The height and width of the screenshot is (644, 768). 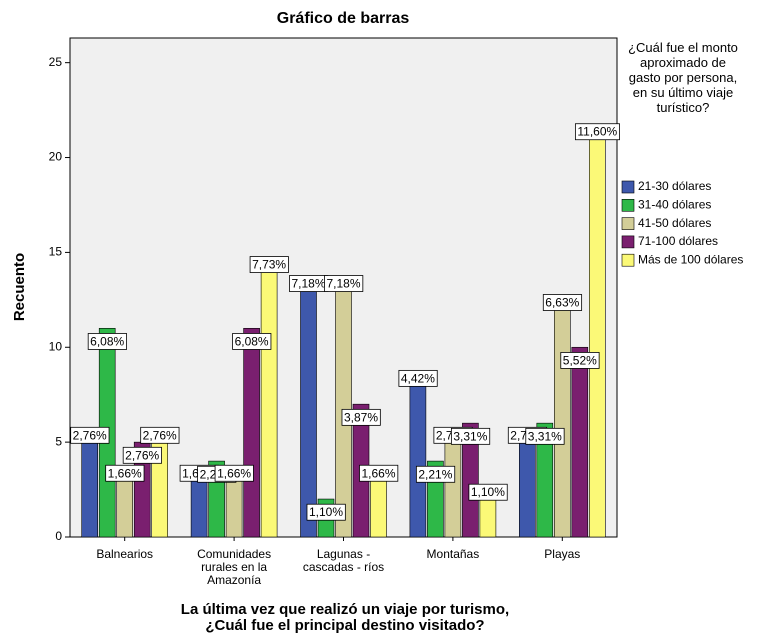 I want to click on value-label: 3,87%, so click(x=361, y=417).